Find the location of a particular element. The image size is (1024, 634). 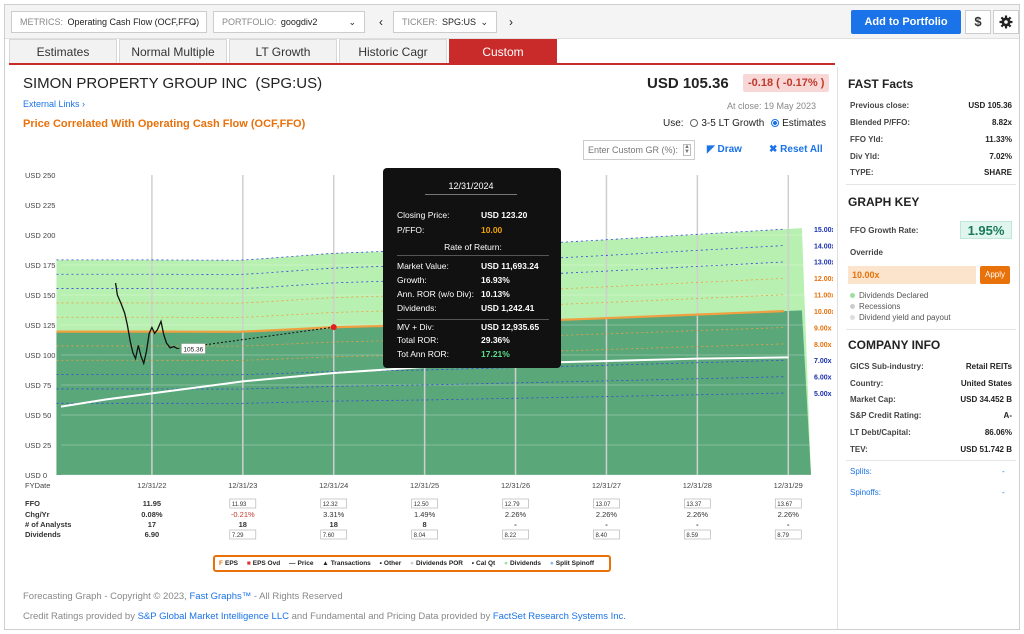

legend-transactions: ▲ Transactions is located at coordinates (346, 563).